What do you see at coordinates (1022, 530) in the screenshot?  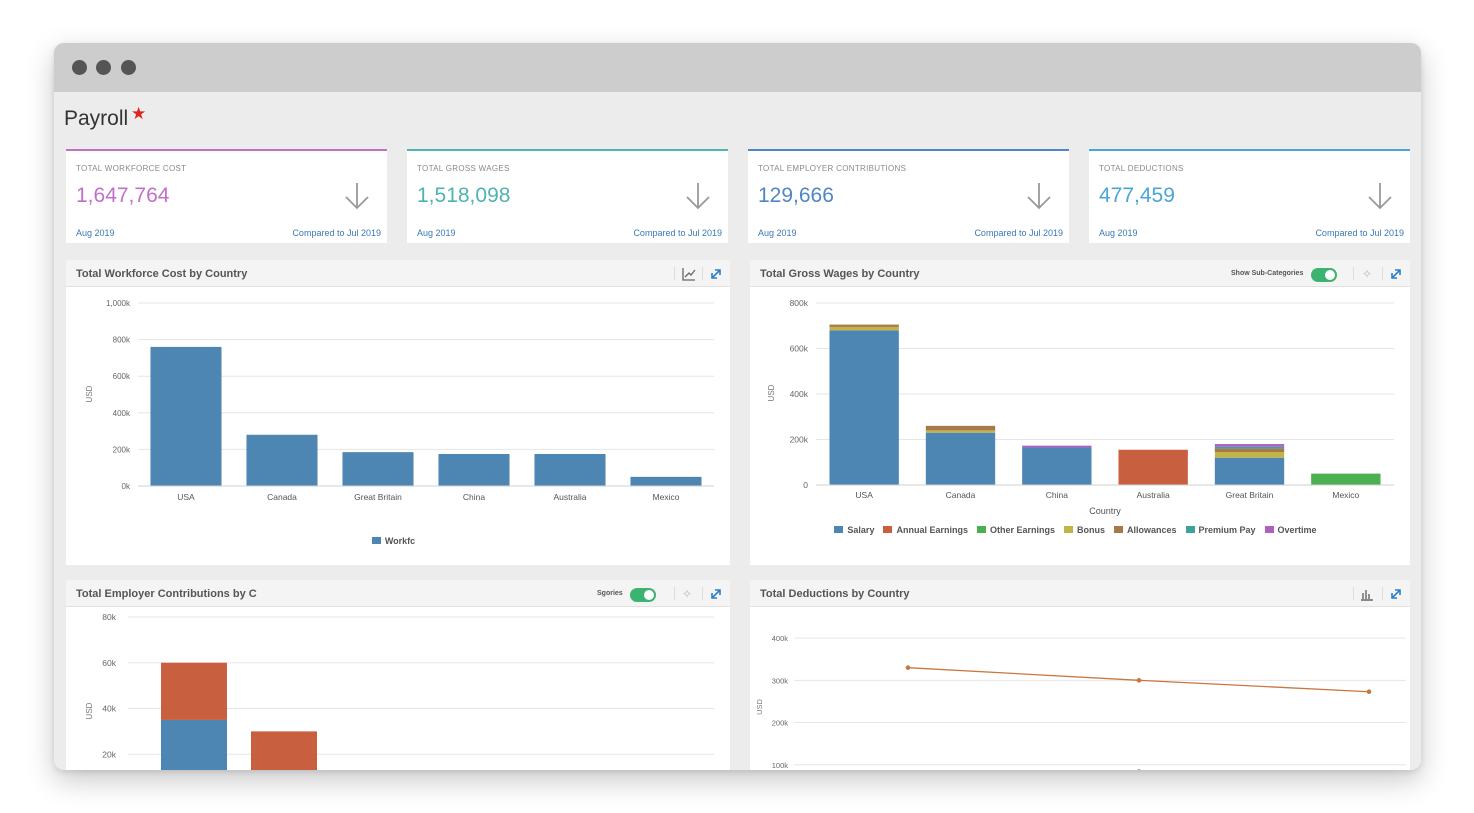 I see `legend-label: Other Earnings` at bounding box center [1022, 530].